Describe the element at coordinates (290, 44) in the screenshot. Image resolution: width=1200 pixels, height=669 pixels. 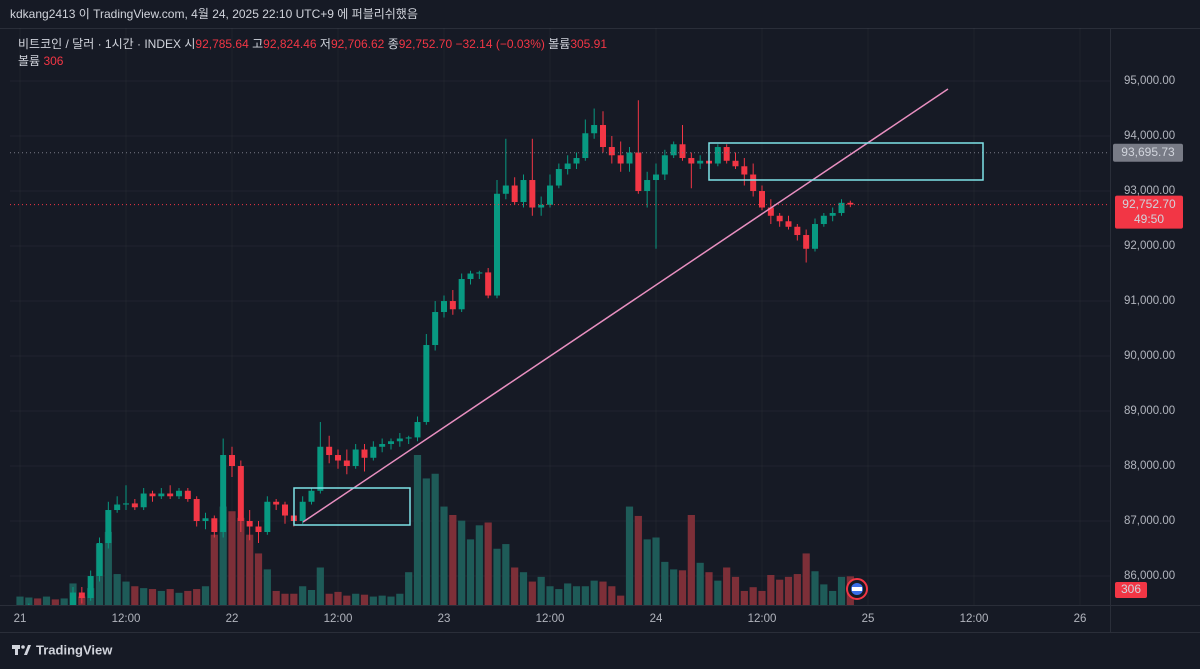
I see `legend-field-value: 92,824.46` at that location.